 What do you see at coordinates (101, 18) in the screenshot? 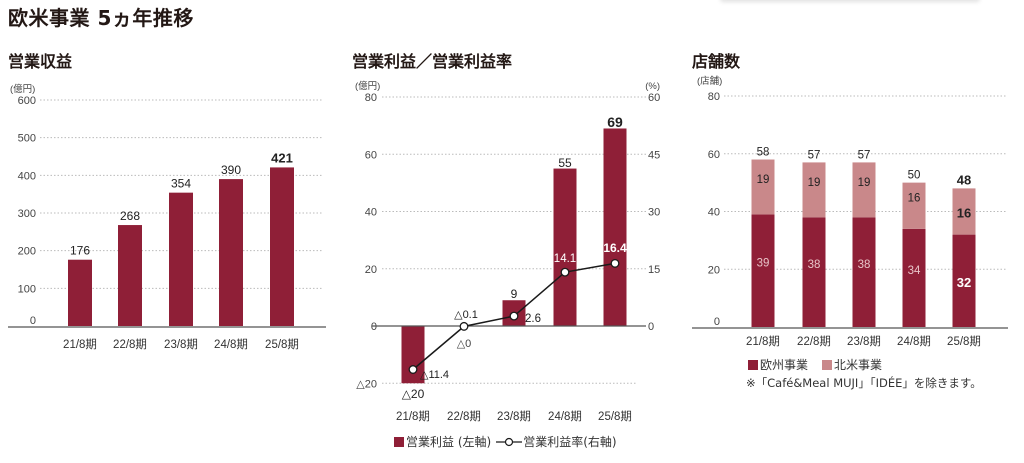
I see `page-title: 欧米事業 5ヵ年推移` at bounding box center [101, 18].